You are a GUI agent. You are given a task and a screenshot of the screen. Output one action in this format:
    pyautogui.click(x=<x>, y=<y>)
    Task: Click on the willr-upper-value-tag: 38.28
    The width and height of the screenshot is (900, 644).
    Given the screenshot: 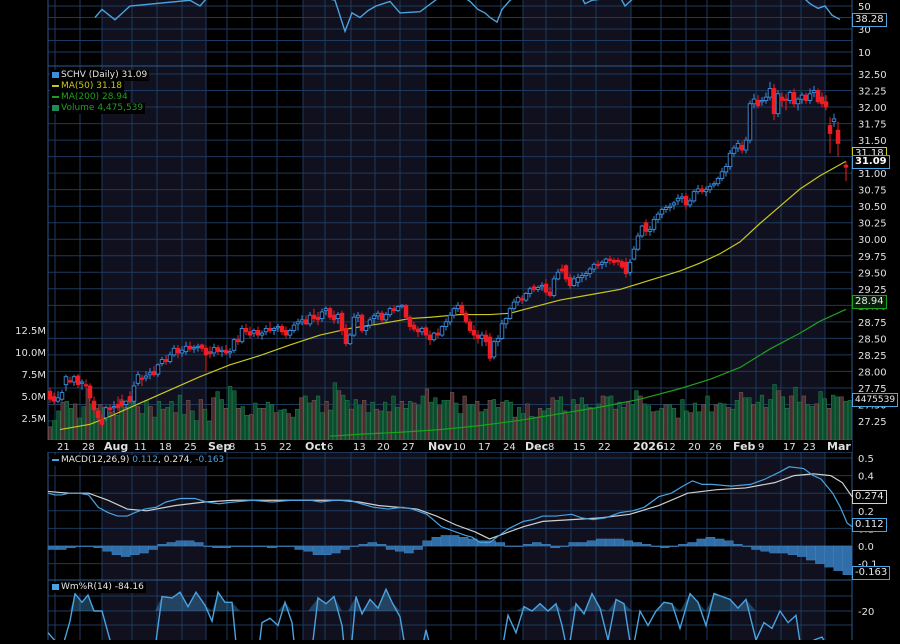 What is the action you would take?
    pyautogui.click(x=869, y=20)
    